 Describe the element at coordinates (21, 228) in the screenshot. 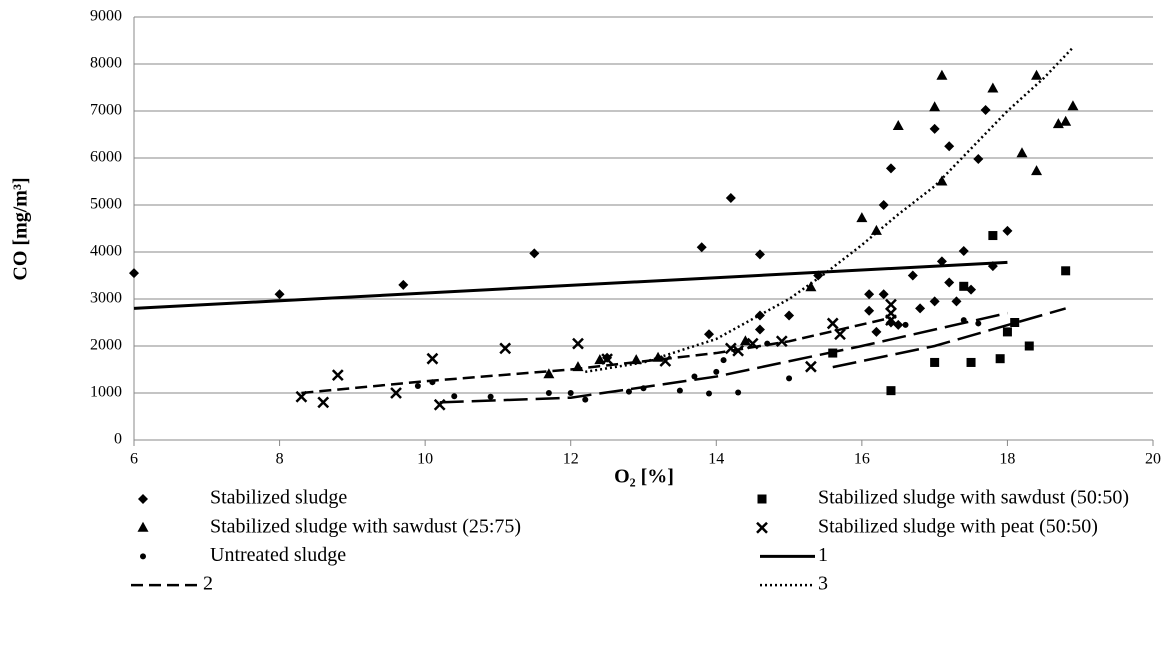

I see `y-axis-title: CO [mg/m³]` at that location.